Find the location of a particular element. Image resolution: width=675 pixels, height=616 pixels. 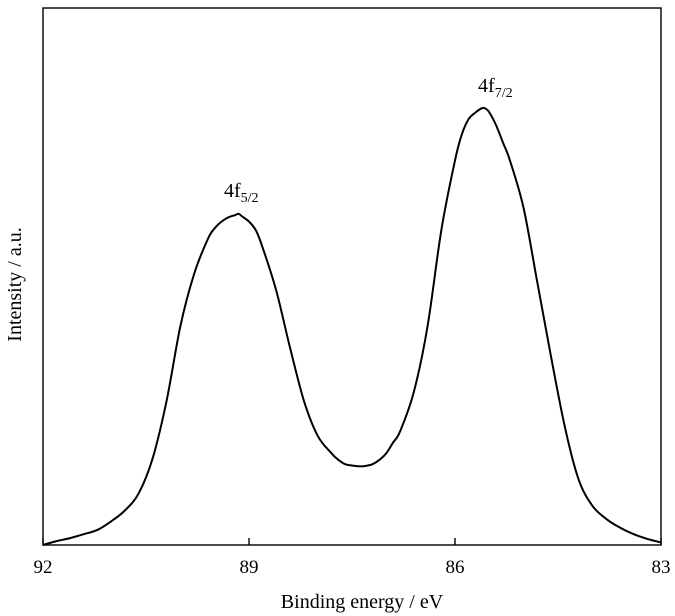

y-axis-label: Intensity / a.u. is located at coordinates (15, 284).